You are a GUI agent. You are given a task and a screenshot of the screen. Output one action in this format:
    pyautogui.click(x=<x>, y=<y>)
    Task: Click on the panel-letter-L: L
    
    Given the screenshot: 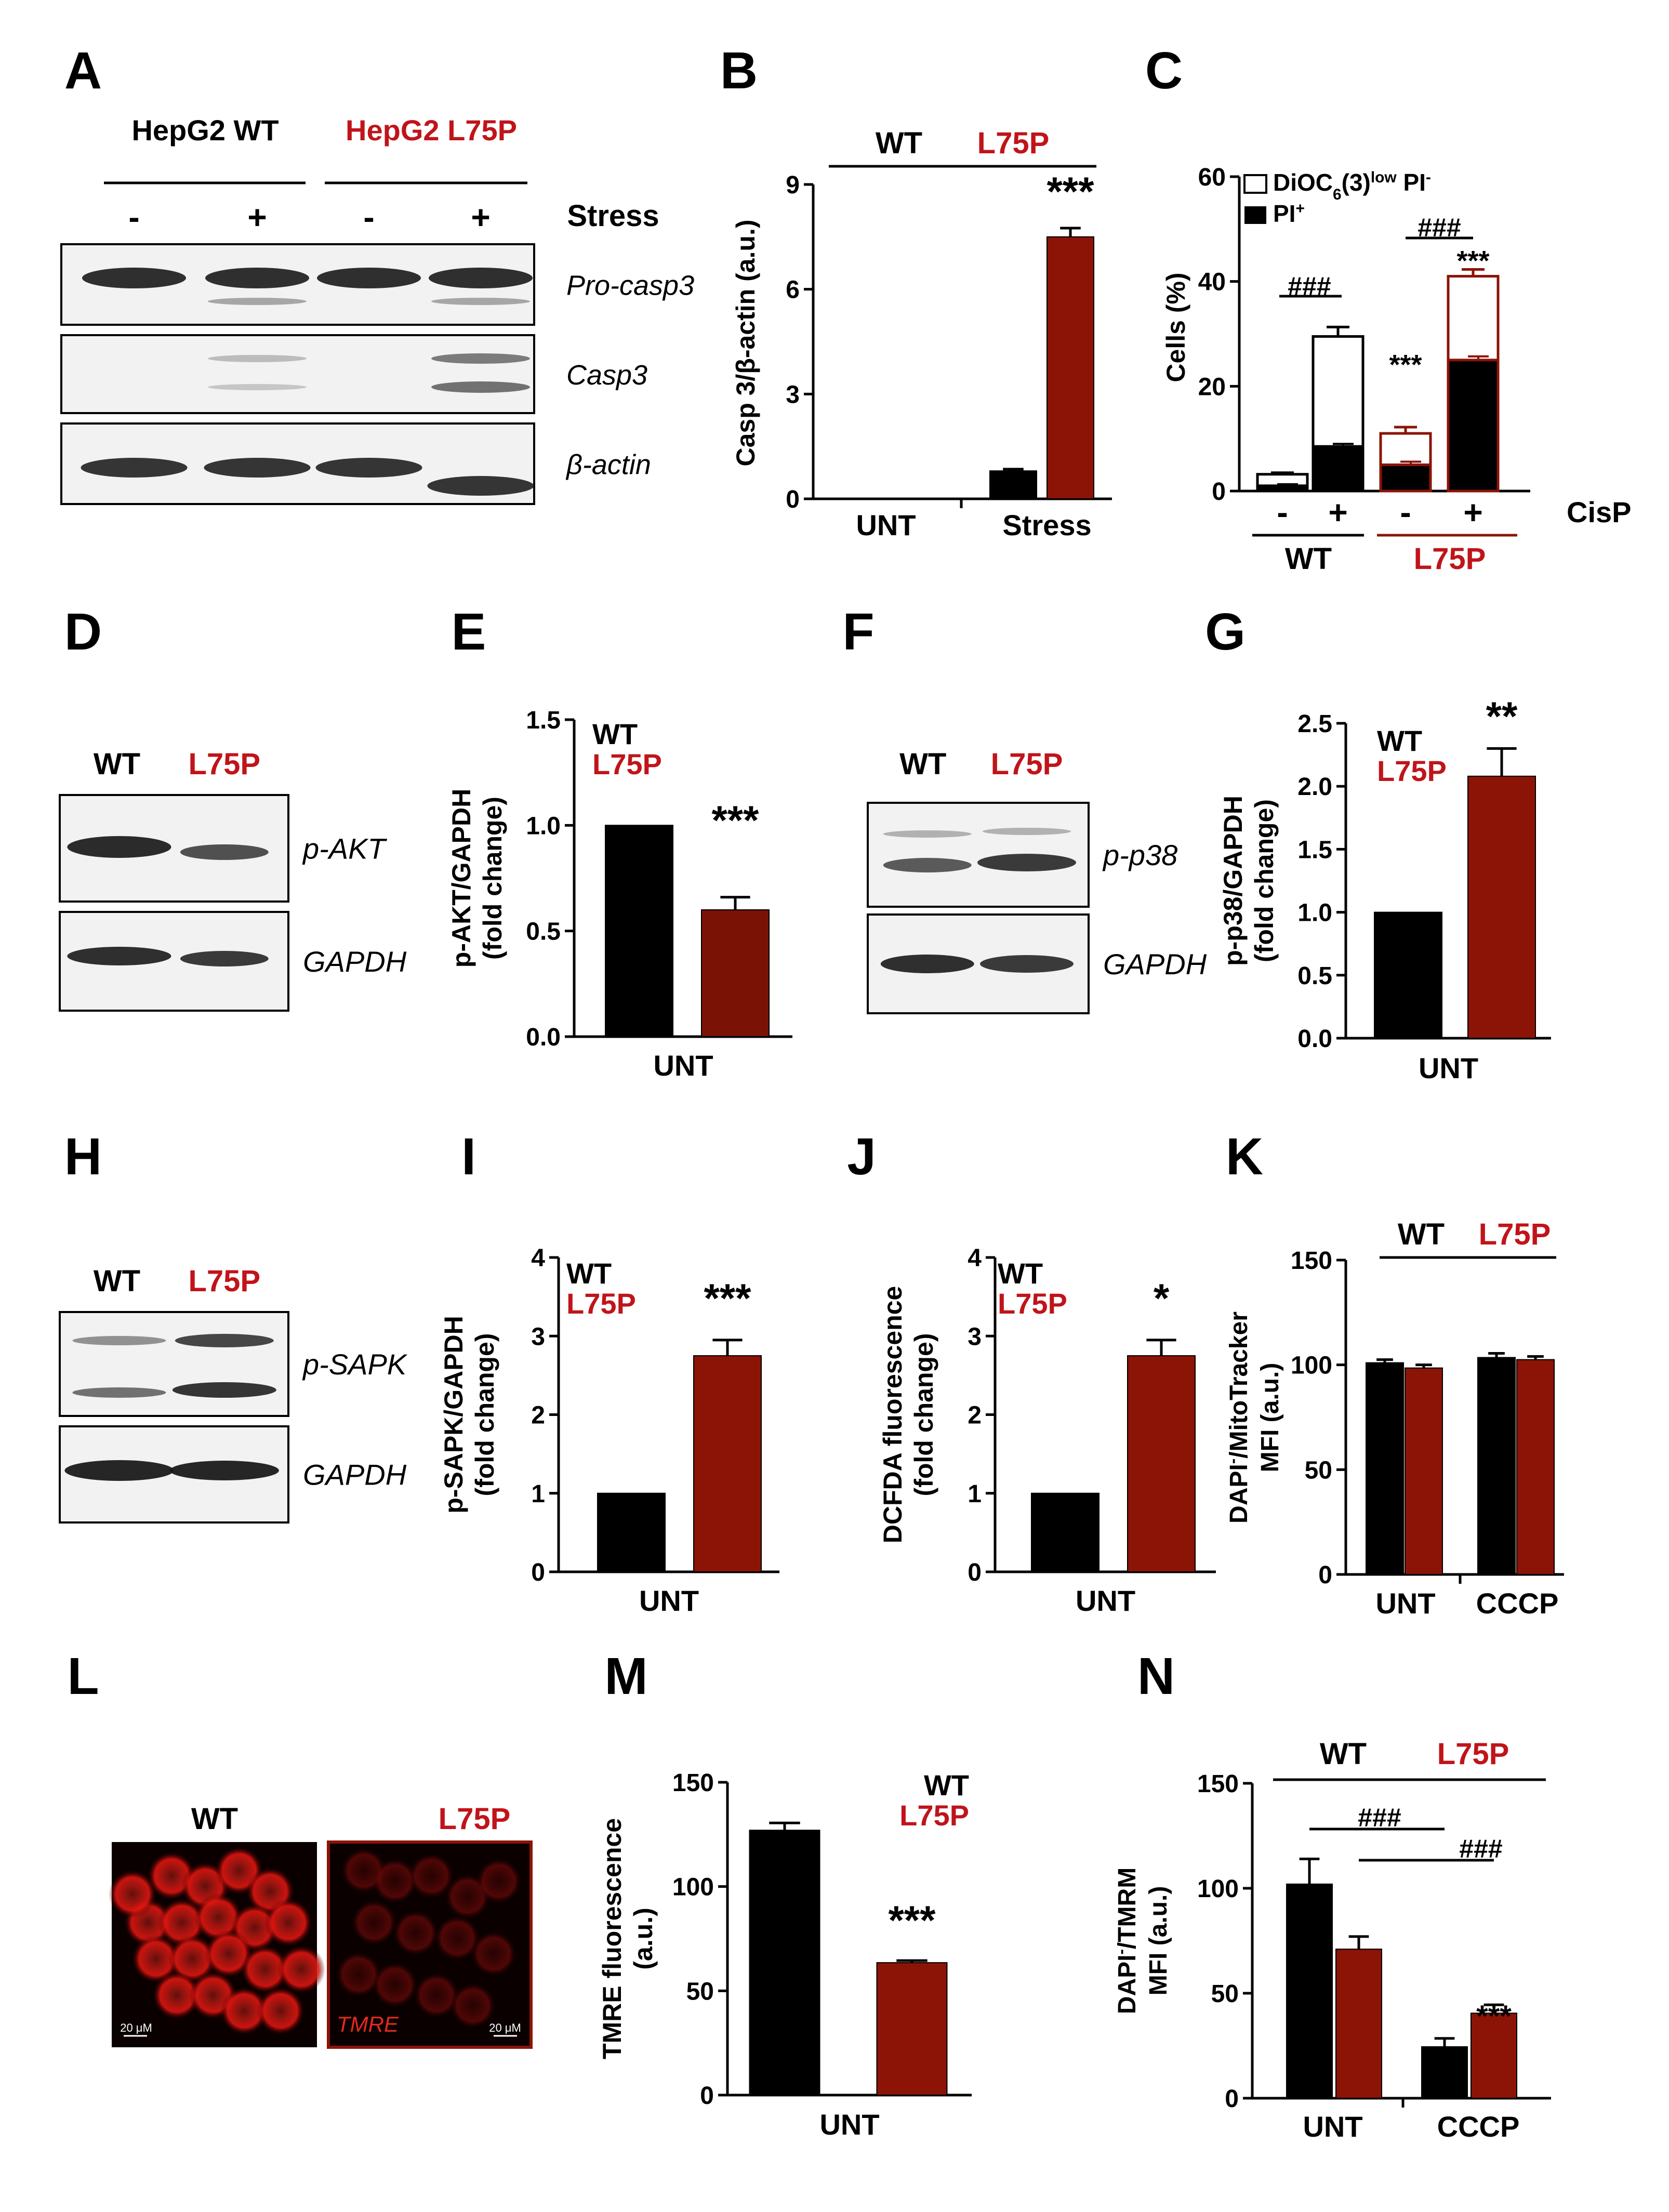 What is the action you would take?
    pyautogui.click(x=83, y=1676)
    